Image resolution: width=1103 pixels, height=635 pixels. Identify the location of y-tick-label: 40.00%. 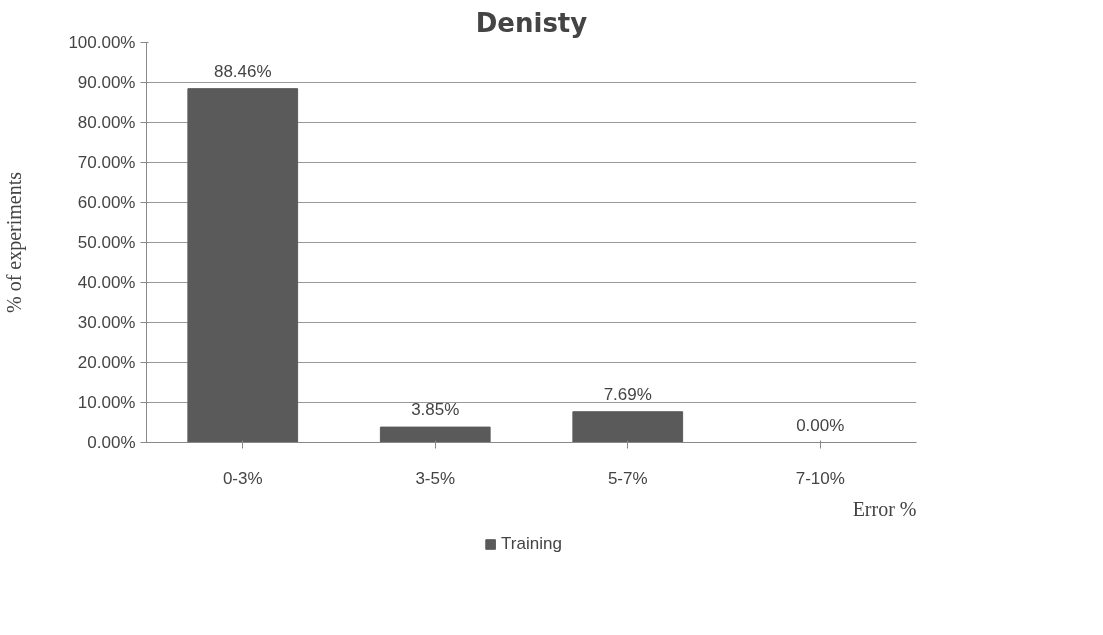
(106, 282).